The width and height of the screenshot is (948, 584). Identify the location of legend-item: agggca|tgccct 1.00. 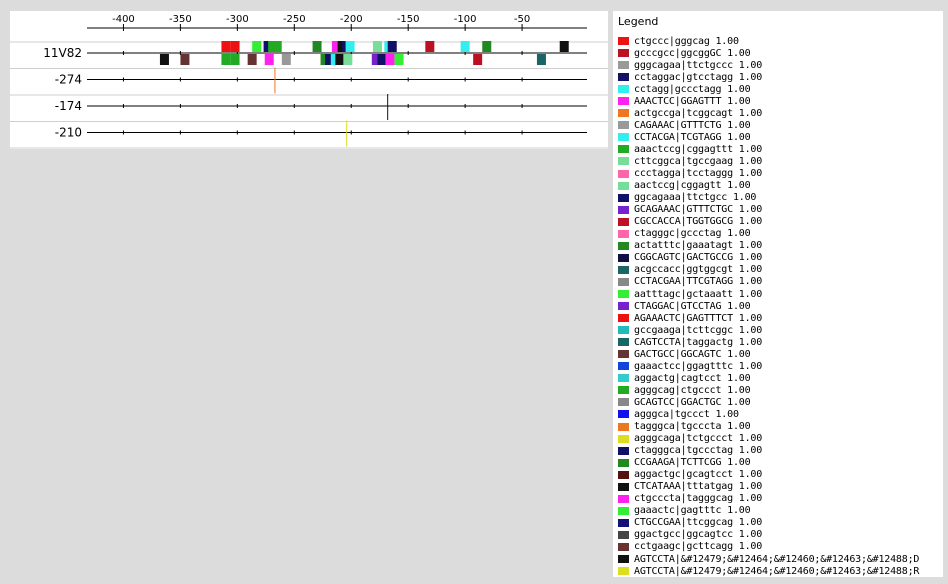
(768, 414).